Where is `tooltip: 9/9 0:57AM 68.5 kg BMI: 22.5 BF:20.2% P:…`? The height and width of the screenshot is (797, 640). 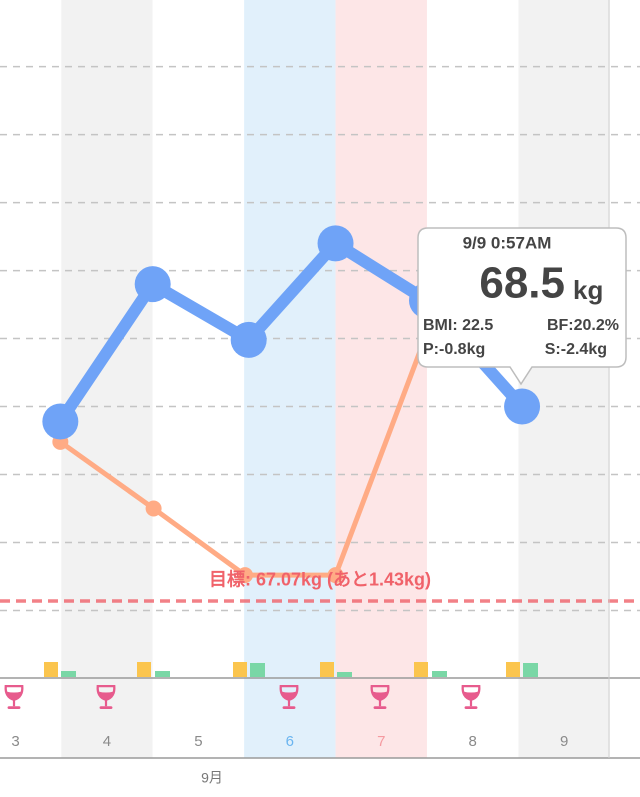 tooltip: 9/9 0:57AM 68.5 kg BMI: 22.5 BF:20.2% P:… is located at coordinates (522, 306).